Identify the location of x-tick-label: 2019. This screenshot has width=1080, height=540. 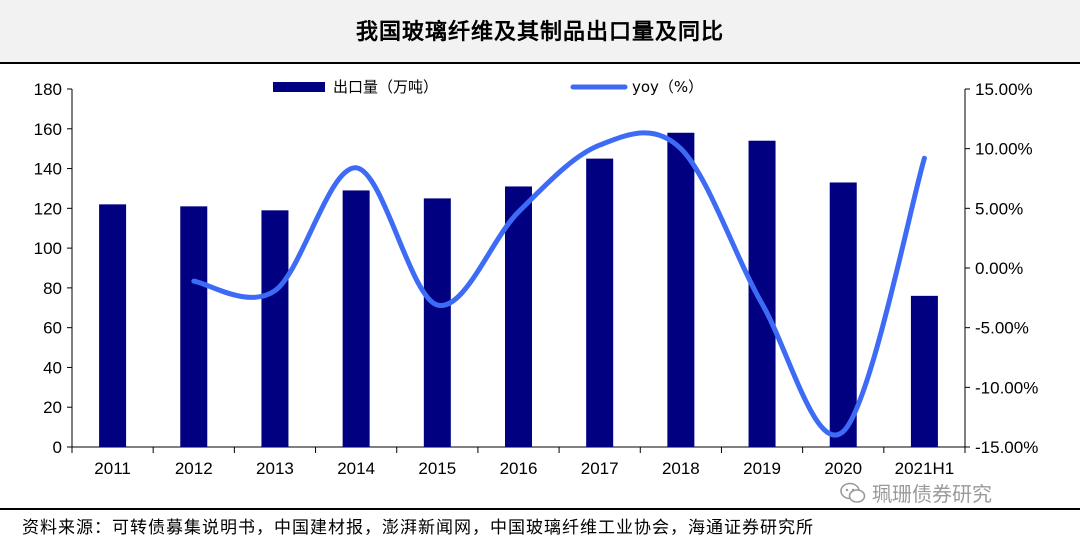
(762, 468).